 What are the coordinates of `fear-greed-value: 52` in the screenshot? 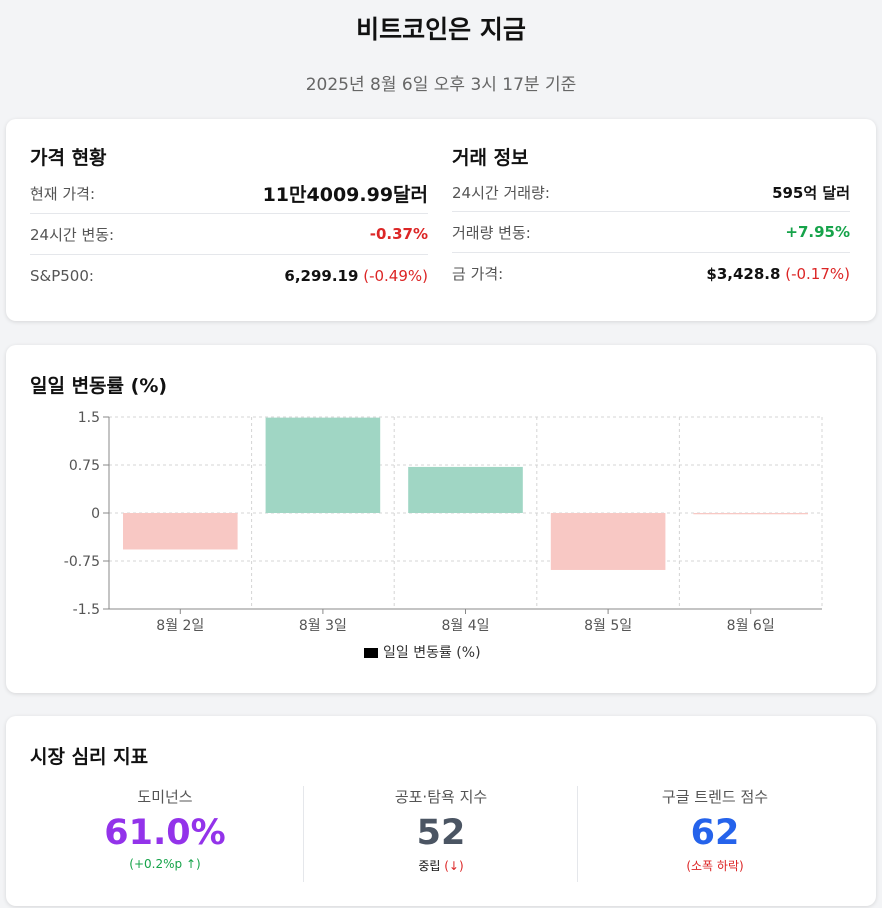 It's located at (441, 833).